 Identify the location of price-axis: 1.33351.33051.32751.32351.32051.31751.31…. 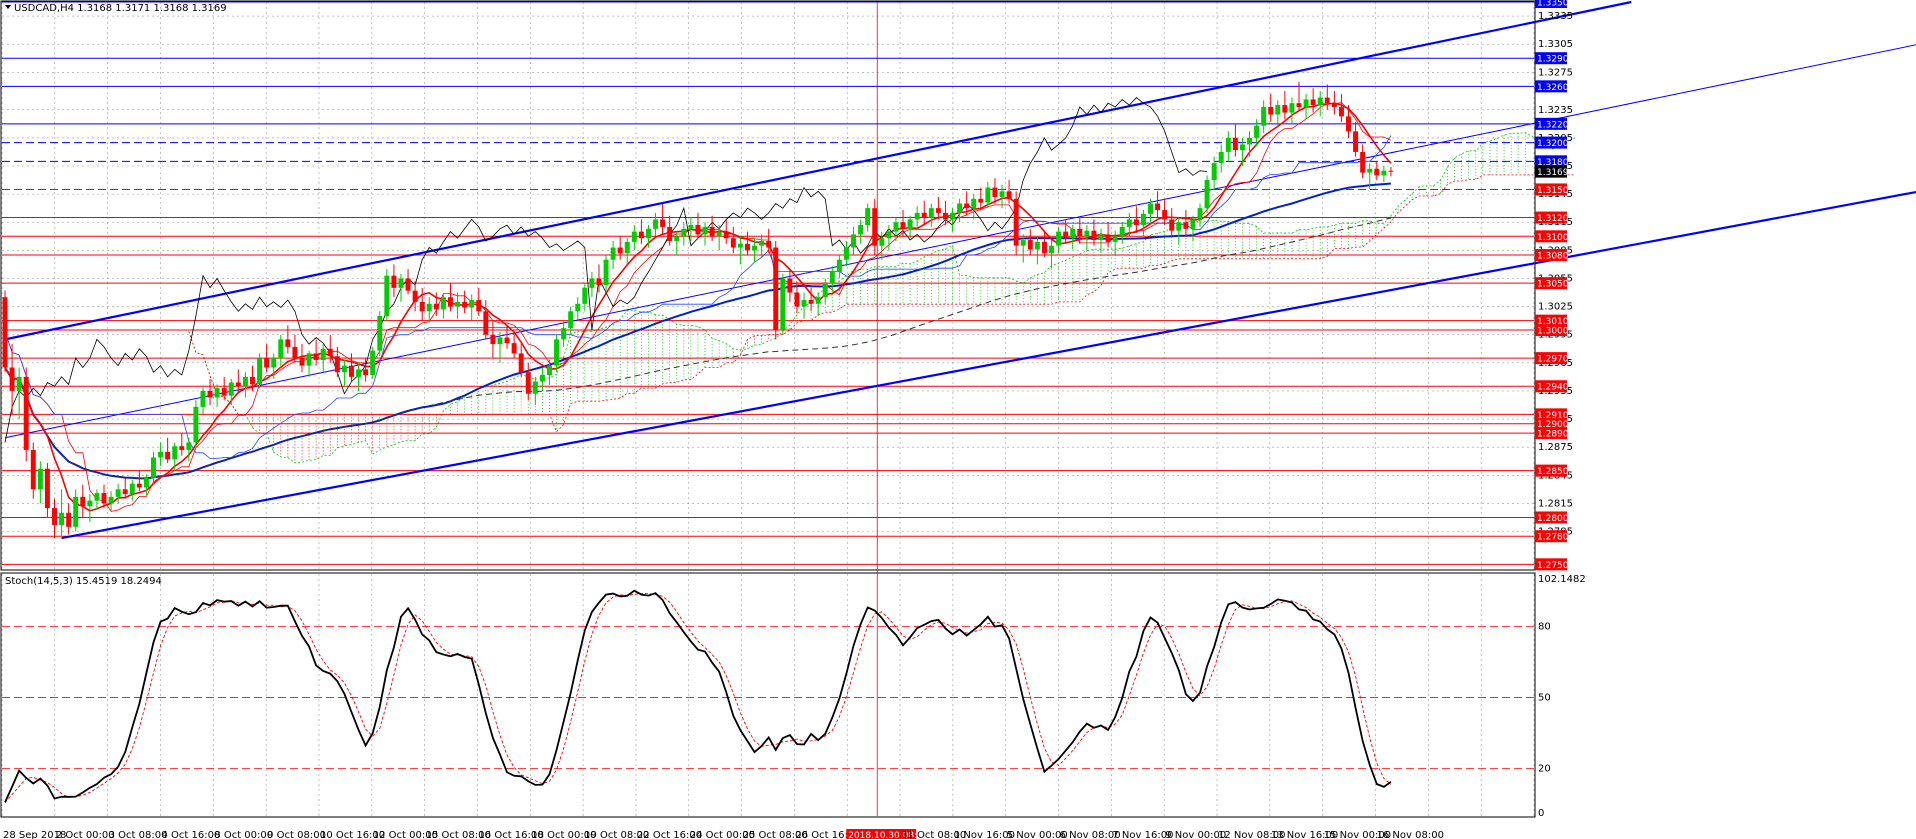
(1554, 285).